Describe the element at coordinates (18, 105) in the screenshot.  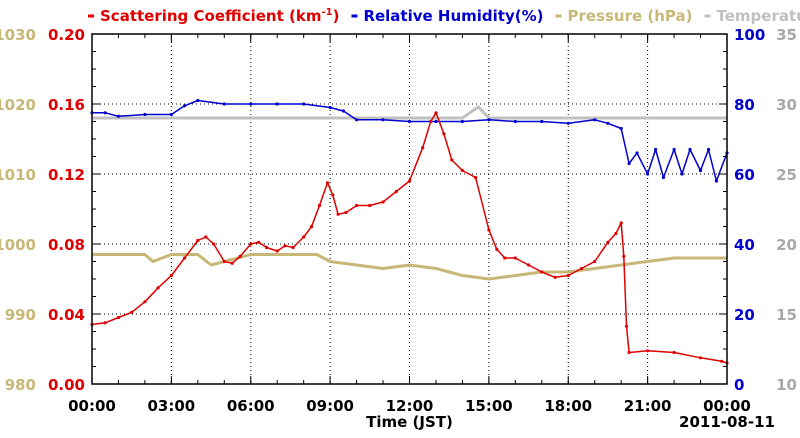
I see `pressure-tick-label: 1020` at that location.